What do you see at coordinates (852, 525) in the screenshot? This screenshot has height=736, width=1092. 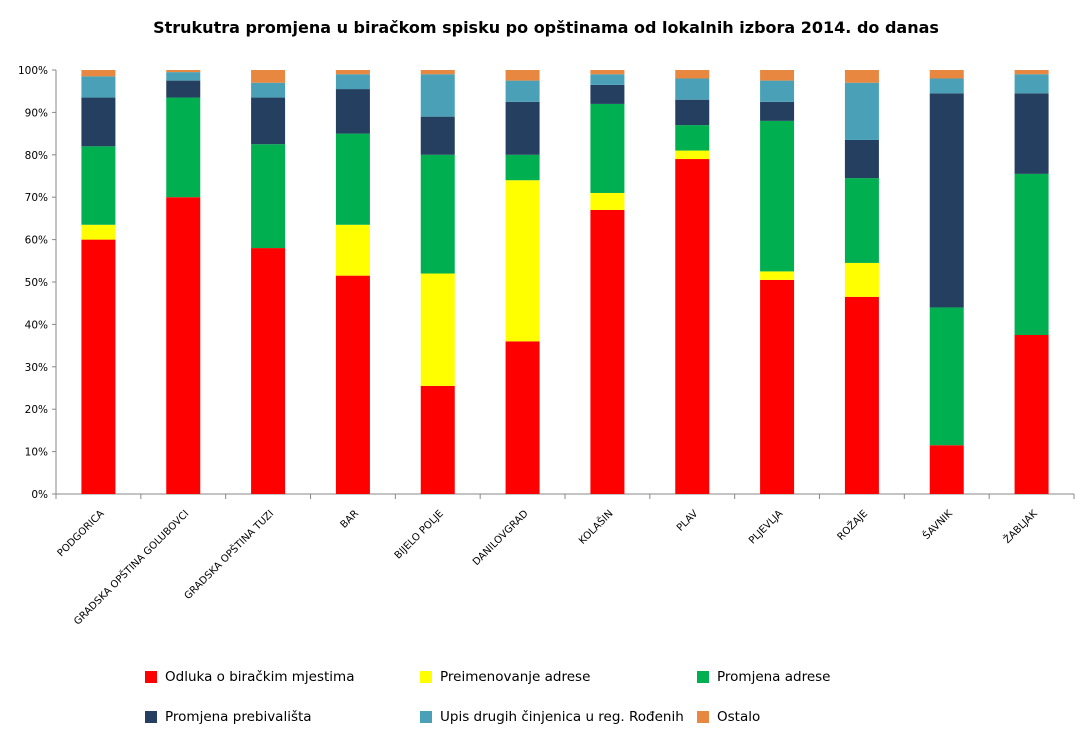 I see `x-tick-label: ROŽAJE` at bounding box center [852, 525].